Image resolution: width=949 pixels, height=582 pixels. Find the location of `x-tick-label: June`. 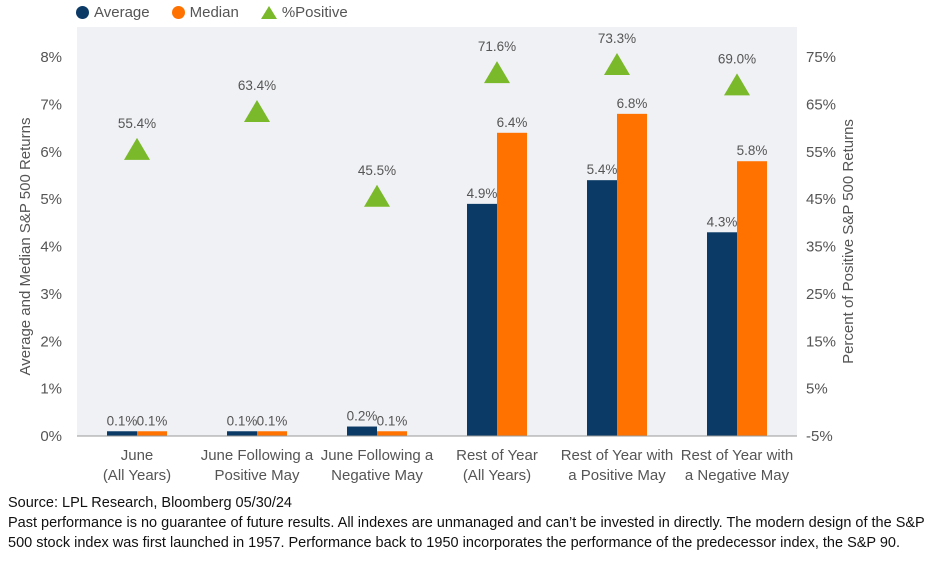

x-tick-label: June is located at coordinates (137, 455).